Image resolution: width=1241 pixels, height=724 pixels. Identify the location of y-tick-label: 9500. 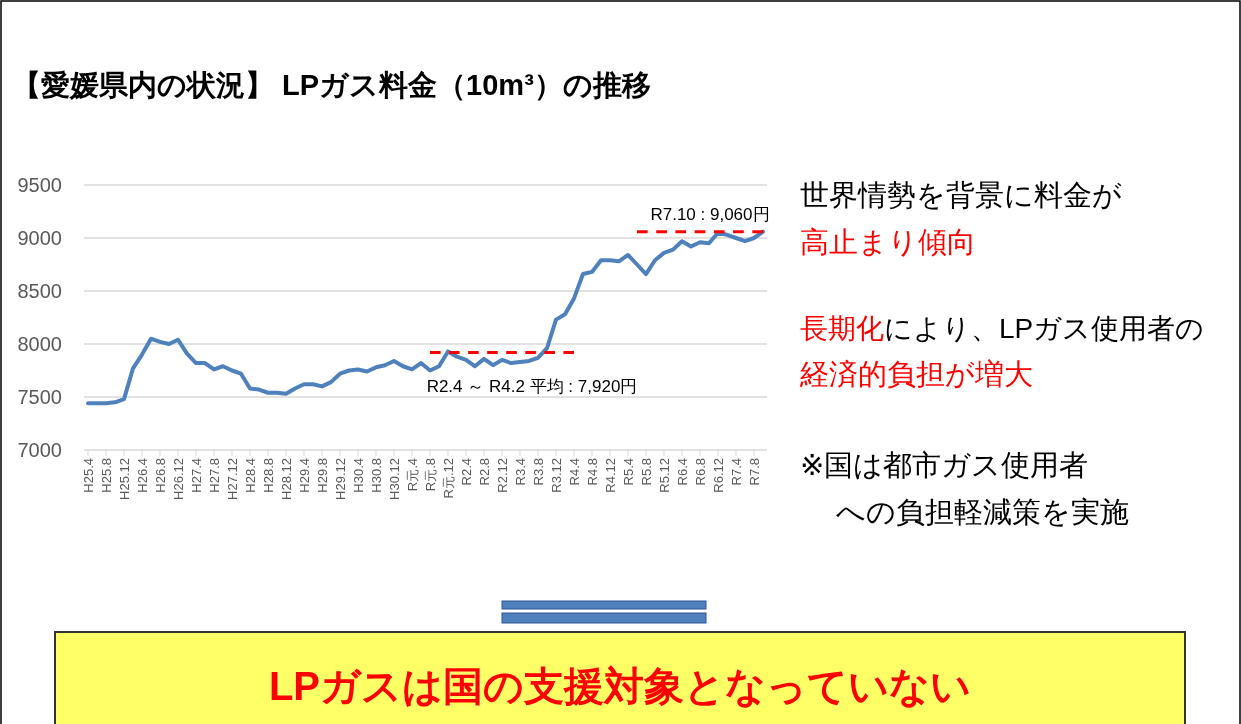
(39, 185).